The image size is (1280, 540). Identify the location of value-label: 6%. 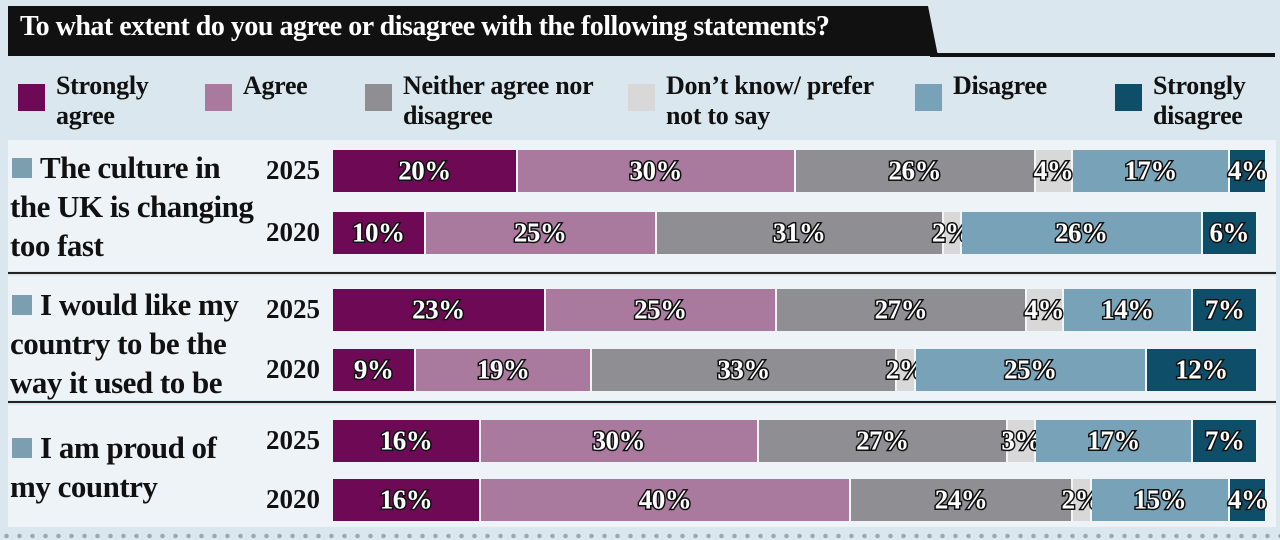
(1229, 232).